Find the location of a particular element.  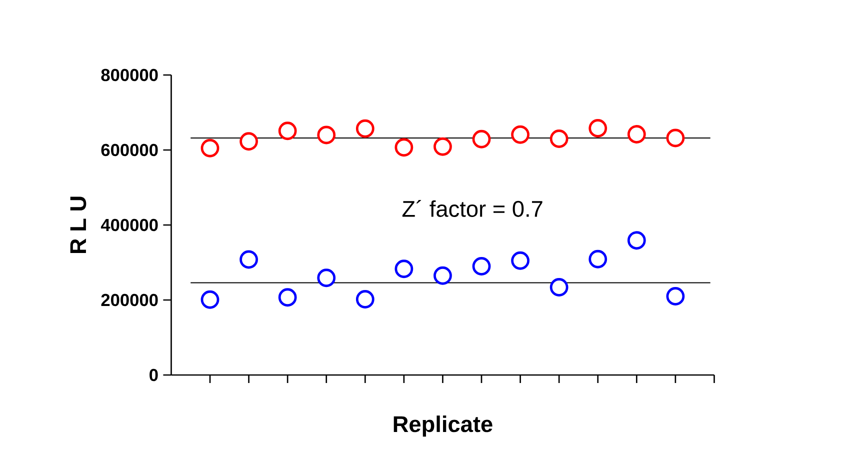

y-tick-label: 600000 is located at coordinates (129, 150).